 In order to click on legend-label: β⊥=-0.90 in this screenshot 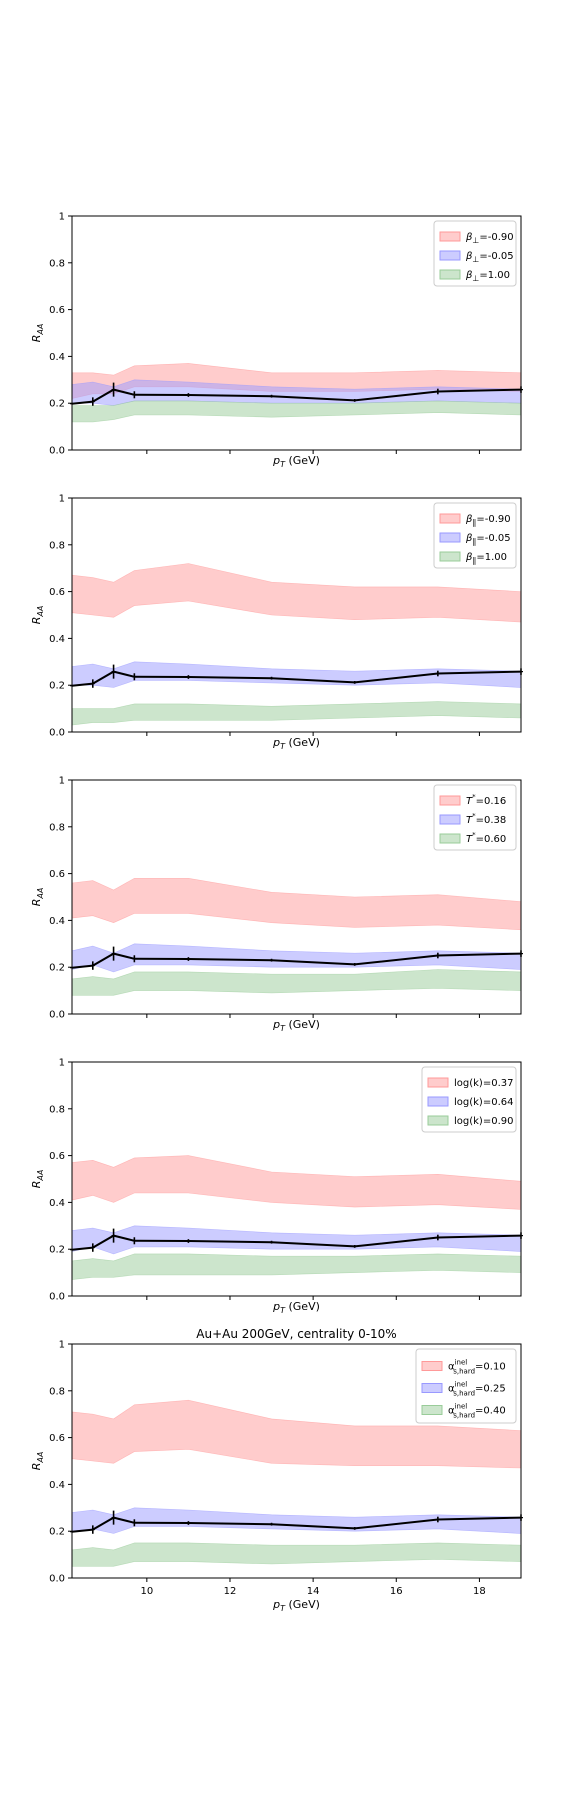, I will do `click(489, 238)`.